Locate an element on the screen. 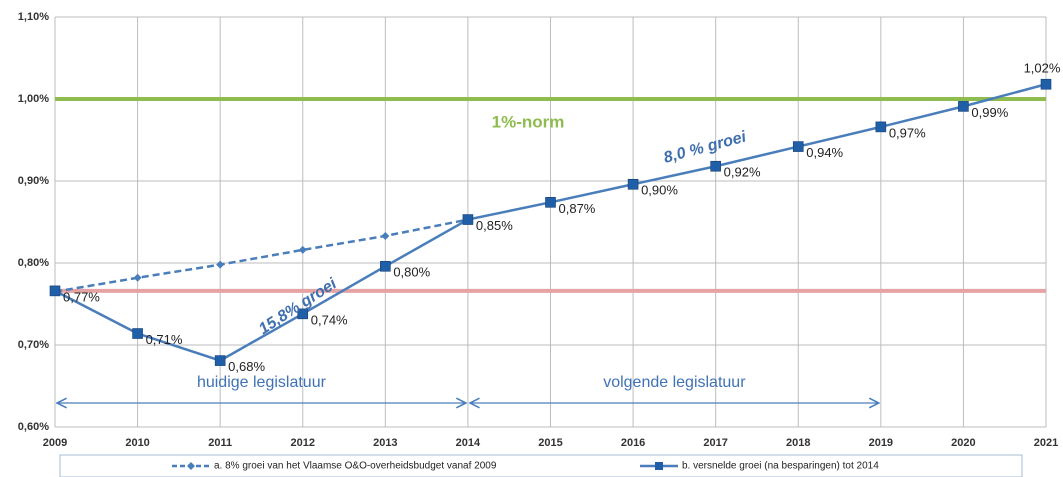  value-label: 0,87% is located at coordinates (577, 208).